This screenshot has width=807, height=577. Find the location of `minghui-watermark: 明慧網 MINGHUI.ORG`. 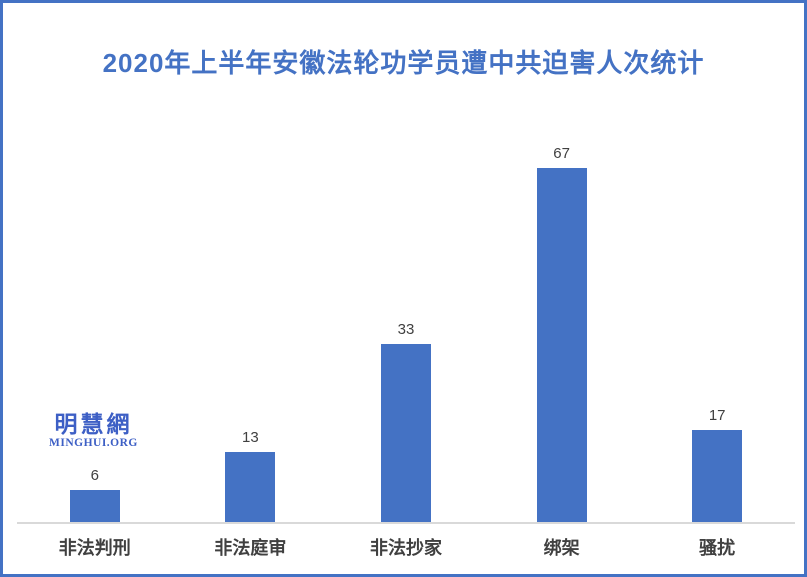

minghui-watermark: 明慧網 MINGHUI.ORG is located at coordinates (93, 430).